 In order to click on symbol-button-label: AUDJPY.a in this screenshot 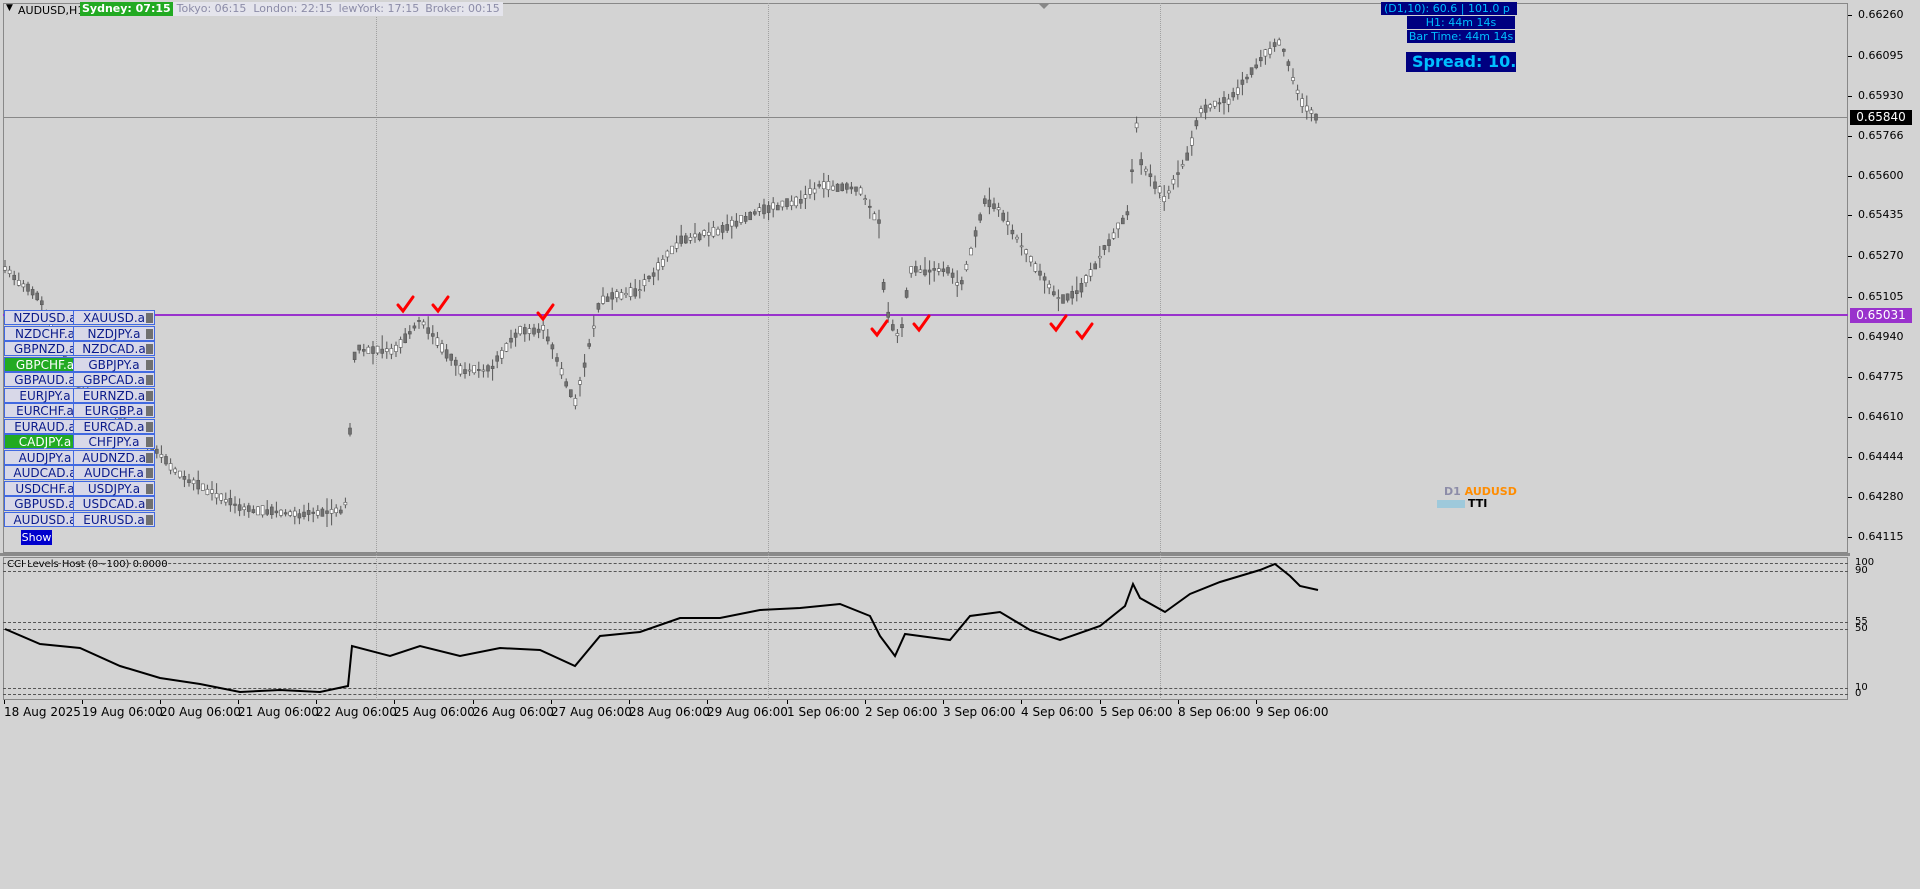, I will do `click(45, 457)`.